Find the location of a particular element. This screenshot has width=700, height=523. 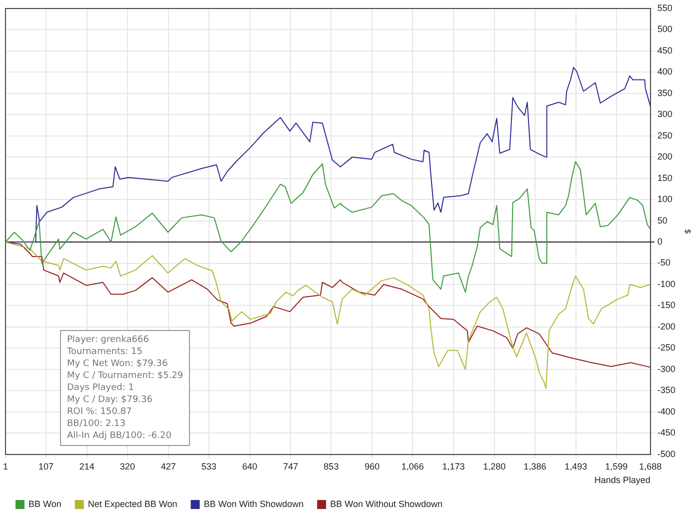

y-tick-label: 100 is located at coordinates (664, 199).